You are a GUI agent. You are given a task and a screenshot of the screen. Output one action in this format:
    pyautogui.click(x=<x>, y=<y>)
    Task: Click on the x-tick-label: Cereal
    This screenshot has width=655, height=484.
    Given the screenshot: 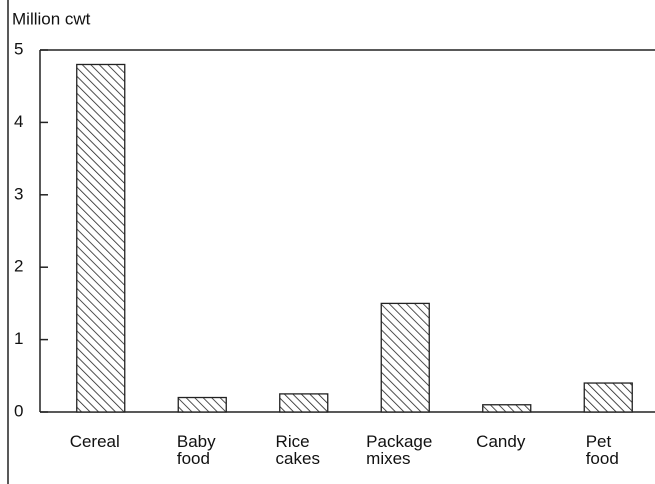 What is the action you would take?
    pyautogui.click(x=94, y=441)
    